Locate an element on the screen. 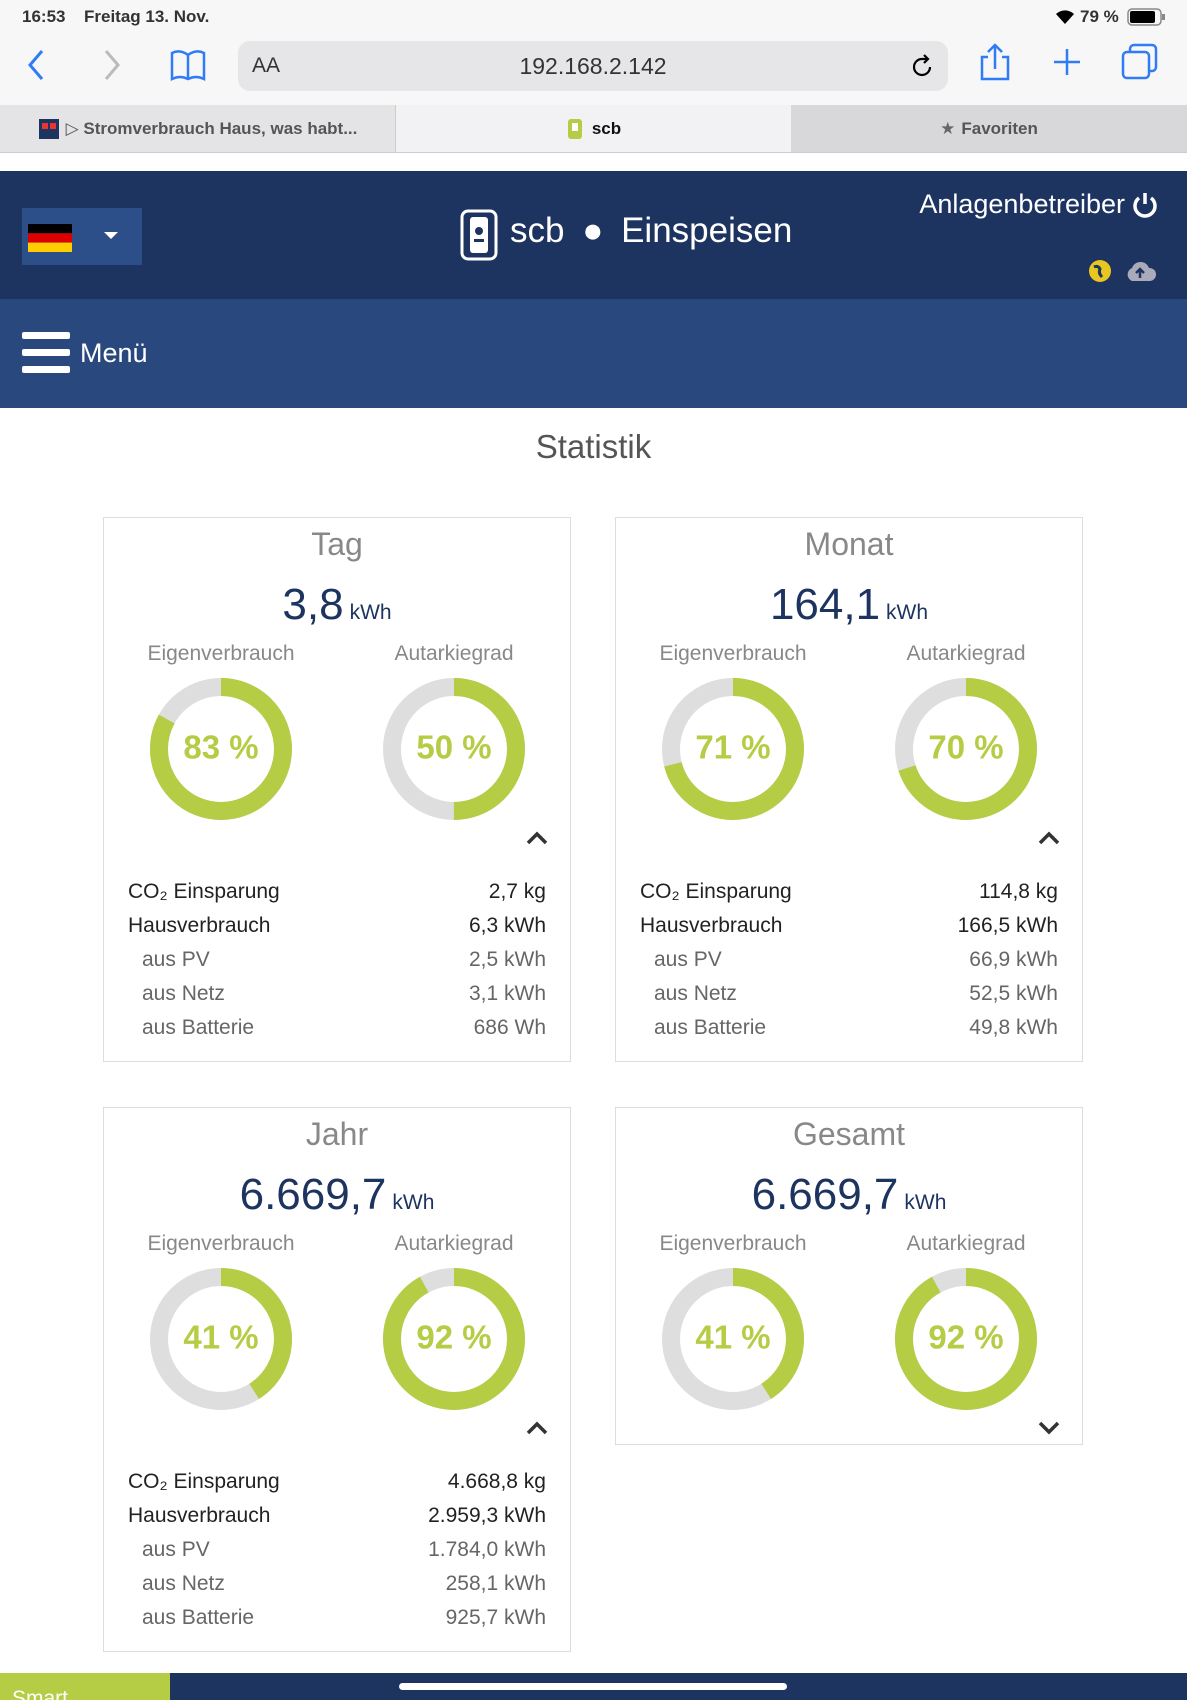 This screenshot has height=1700, width=1187. user-menu: Anlagenbetreiber is located at coordinates (1039, 204).